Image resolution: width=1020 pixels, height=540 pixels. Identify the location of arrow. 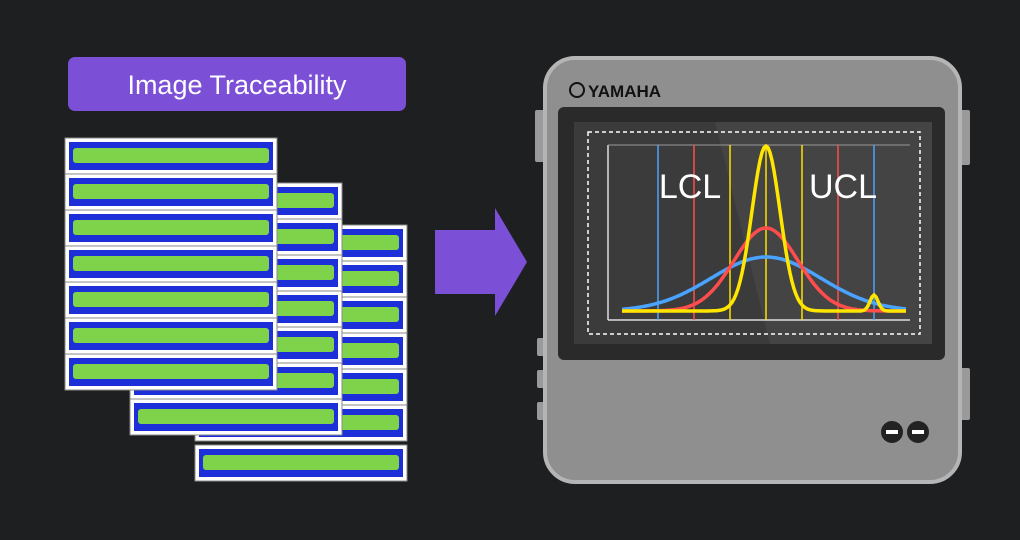
(481, 262).